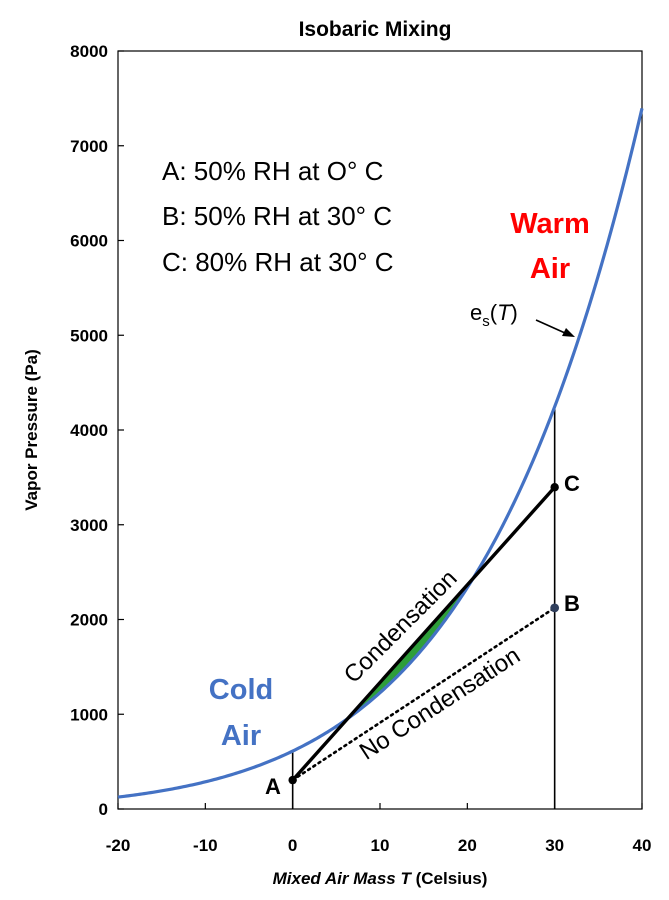 The height and width of the screenshot is (900, 669). I want to click on x-tick-label: 20, so click(467, 845).